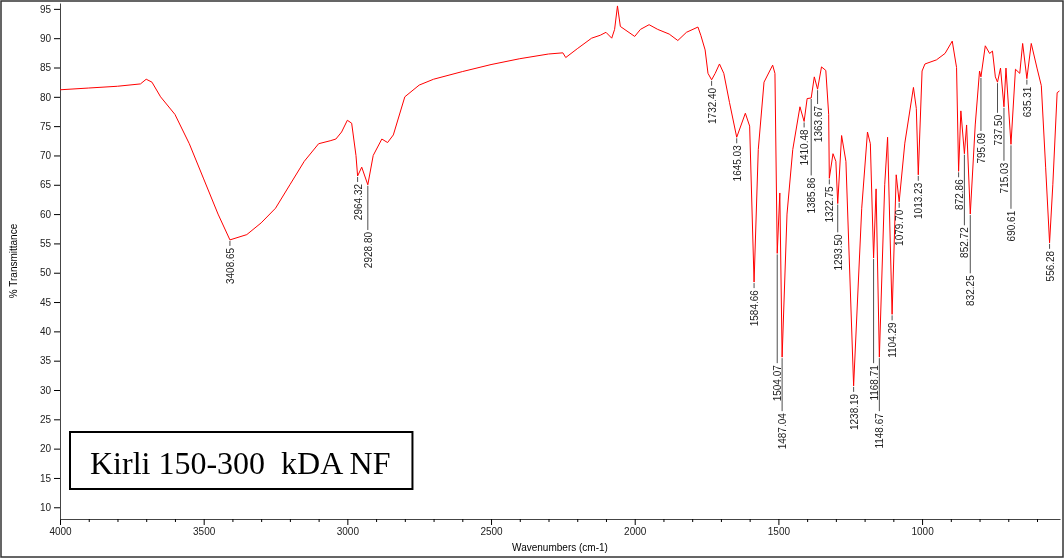 This screenshot has height=559, width=1064. What do you see at coordinates (45, 302) in the screenshot?
I see `y-tick-label: 45` at bounding box center [45, 302].